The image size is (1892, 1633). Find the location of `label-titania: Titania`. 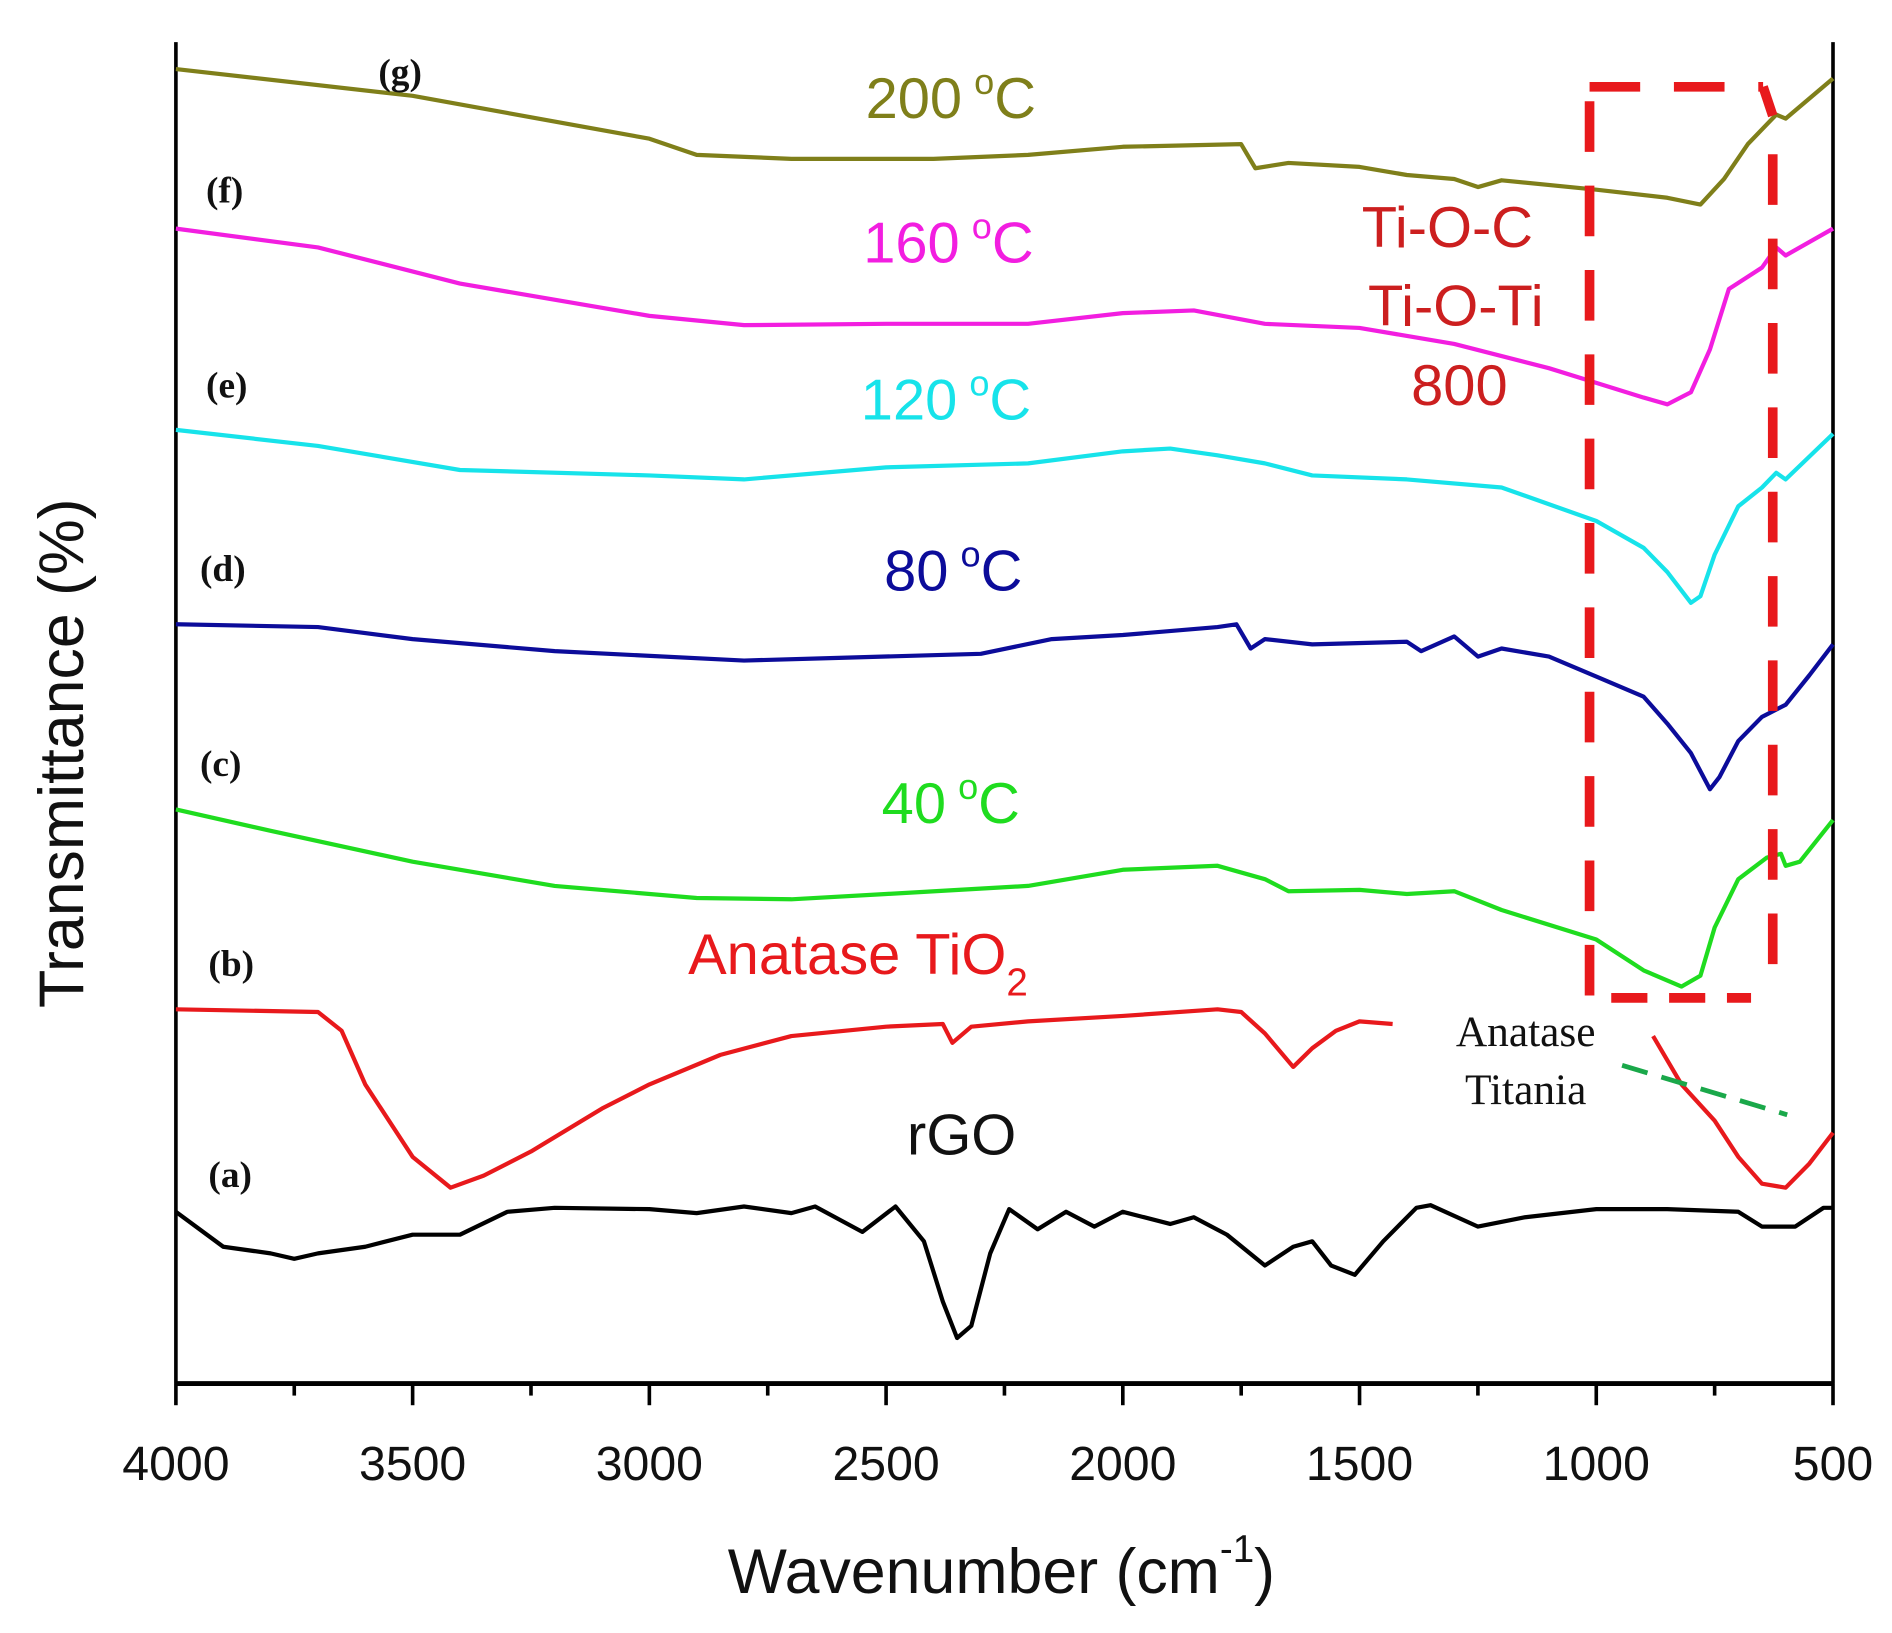

label-titania: Titania is located at coordinates (1525, 1090).